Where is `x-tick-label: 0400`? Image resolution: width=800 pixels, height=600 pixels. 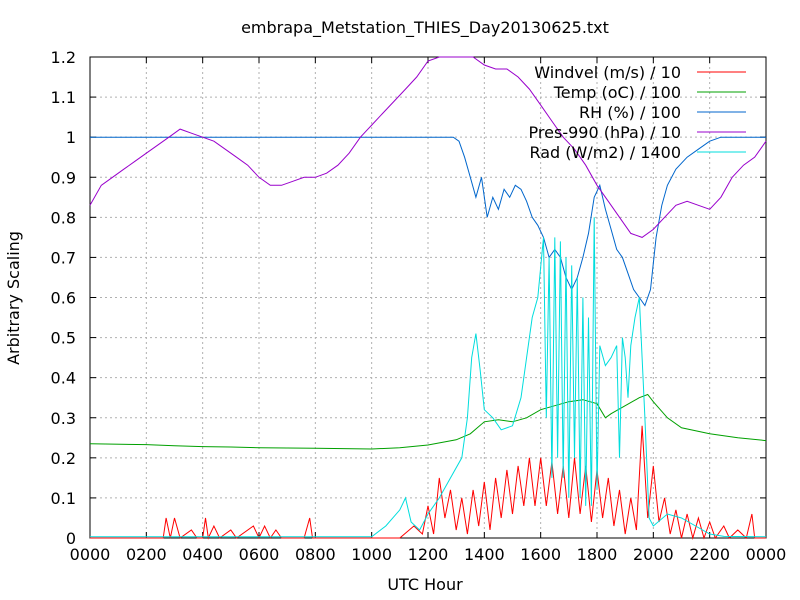
x-tick-label: 0400 is located at coordinates (202, 554).